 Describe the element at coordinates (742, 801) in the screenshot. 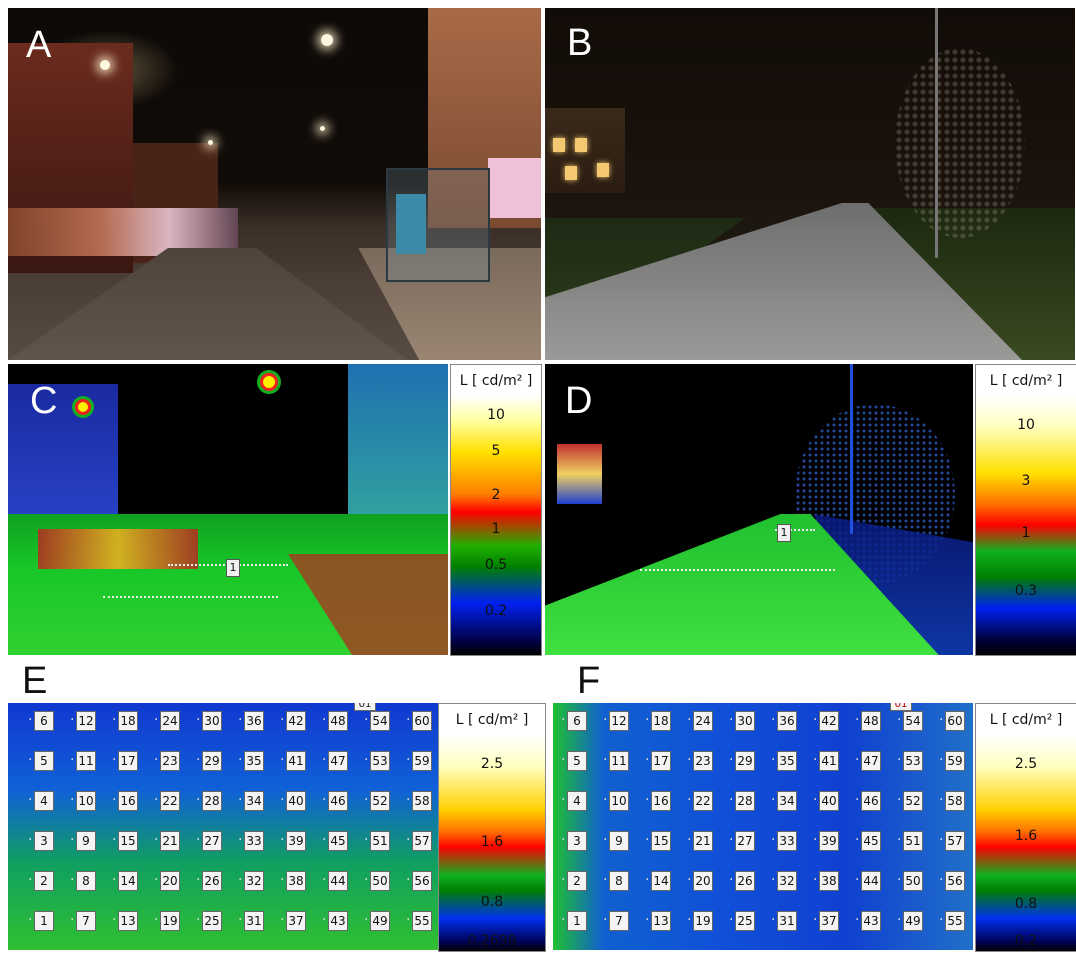

I see `grid-point-label: 28` at that location.